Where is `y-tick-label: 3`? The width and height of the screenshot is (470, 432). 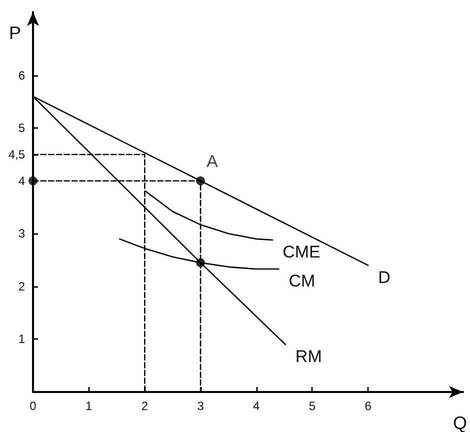
y-tick-label: 3 is located at coordinates (22, 233).